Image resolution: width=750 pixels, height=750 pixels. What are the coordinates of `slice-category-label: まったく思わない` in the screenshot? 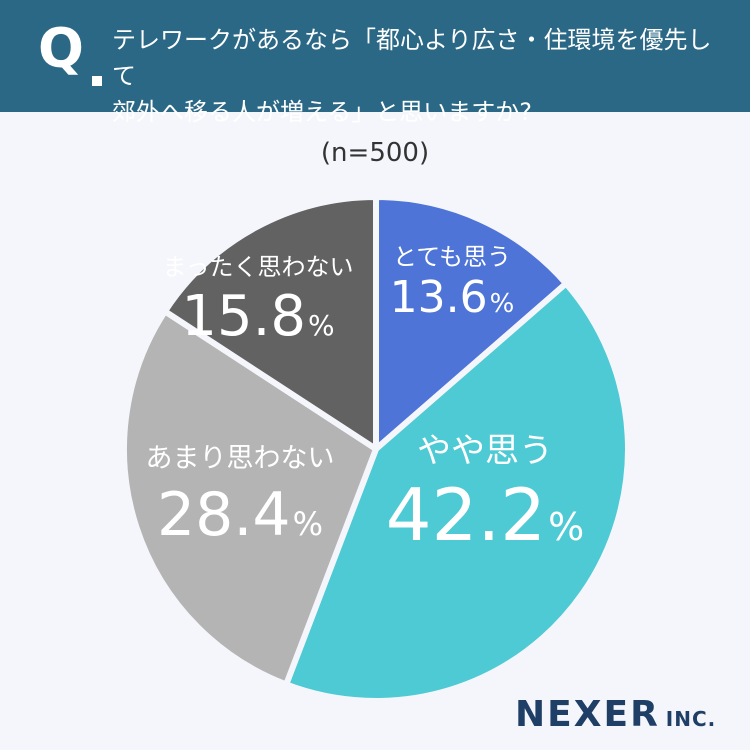 It's located at (257, 267).